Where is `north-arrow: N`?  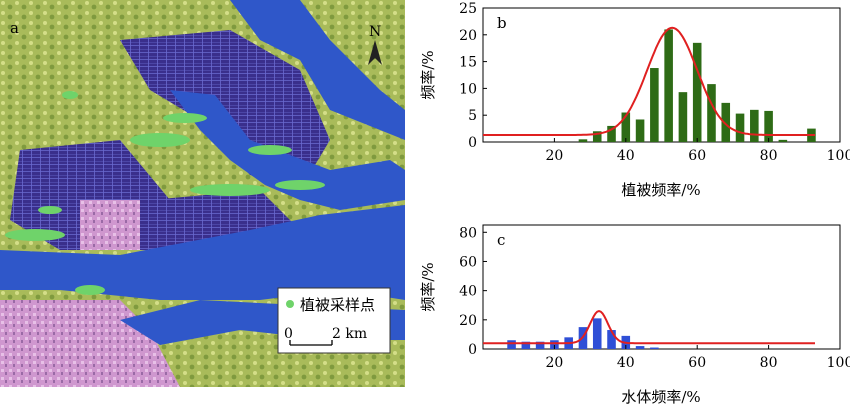
north-arrow: N is located at coordinates (375, 44).